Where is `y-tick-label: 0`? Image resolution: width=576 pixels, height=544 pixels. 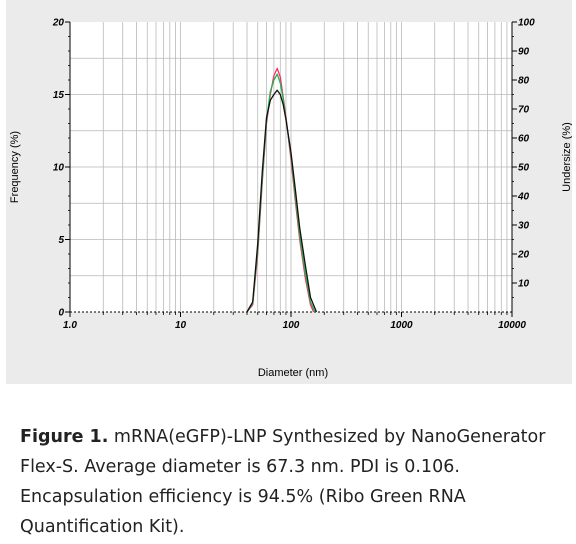
y-tick-label: 0 is located at coordinates (61, 313).